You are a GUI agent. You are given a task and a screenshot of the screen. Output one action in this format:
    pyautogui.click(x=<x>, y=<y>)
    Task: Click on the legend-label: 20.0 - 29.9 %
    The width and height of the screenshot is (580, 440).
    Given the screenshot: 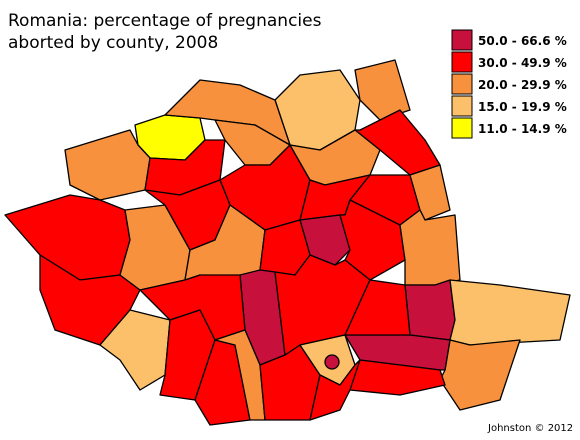 What is the action you would take?
    pyautogui.click(x=522, y=85)
    